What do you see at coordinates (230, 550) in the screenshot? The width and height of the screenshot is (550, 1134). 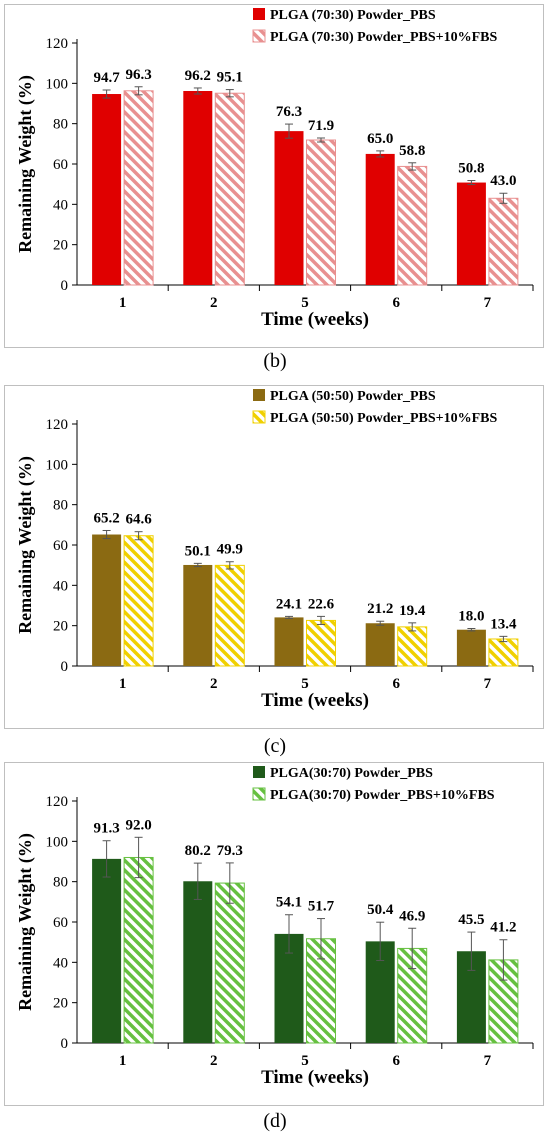 I see `data-label: 49.9` at bounding box center [230, 550].